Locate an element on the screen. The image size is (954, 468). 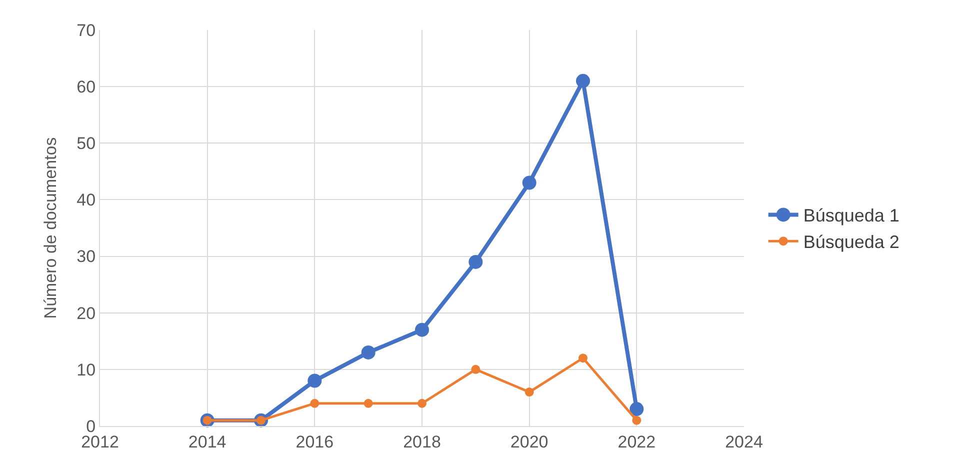
x-tick-label: 2016 is located at coordinates (315, 442).